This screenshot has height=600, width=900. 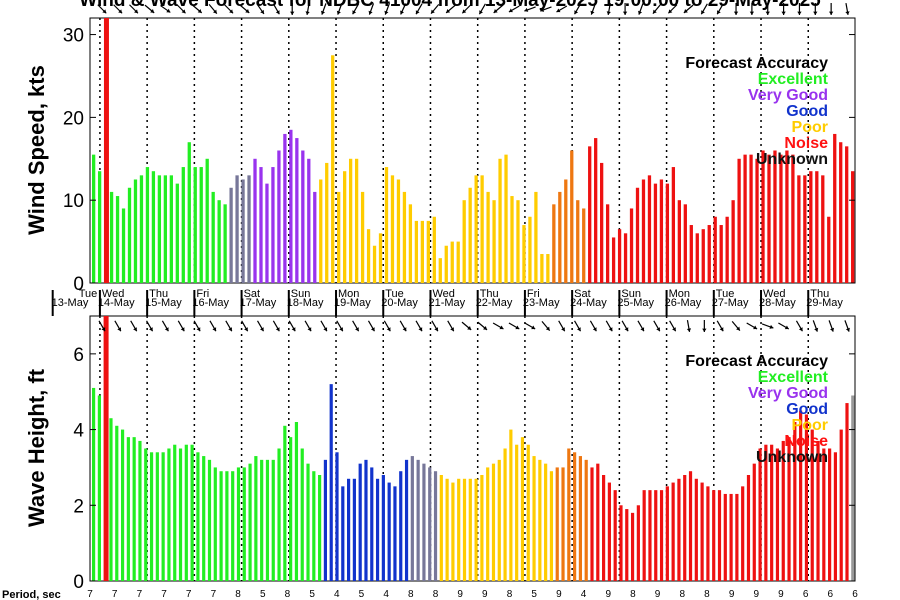 I want to click on legend-item: Good, so click(x=807, y=111).